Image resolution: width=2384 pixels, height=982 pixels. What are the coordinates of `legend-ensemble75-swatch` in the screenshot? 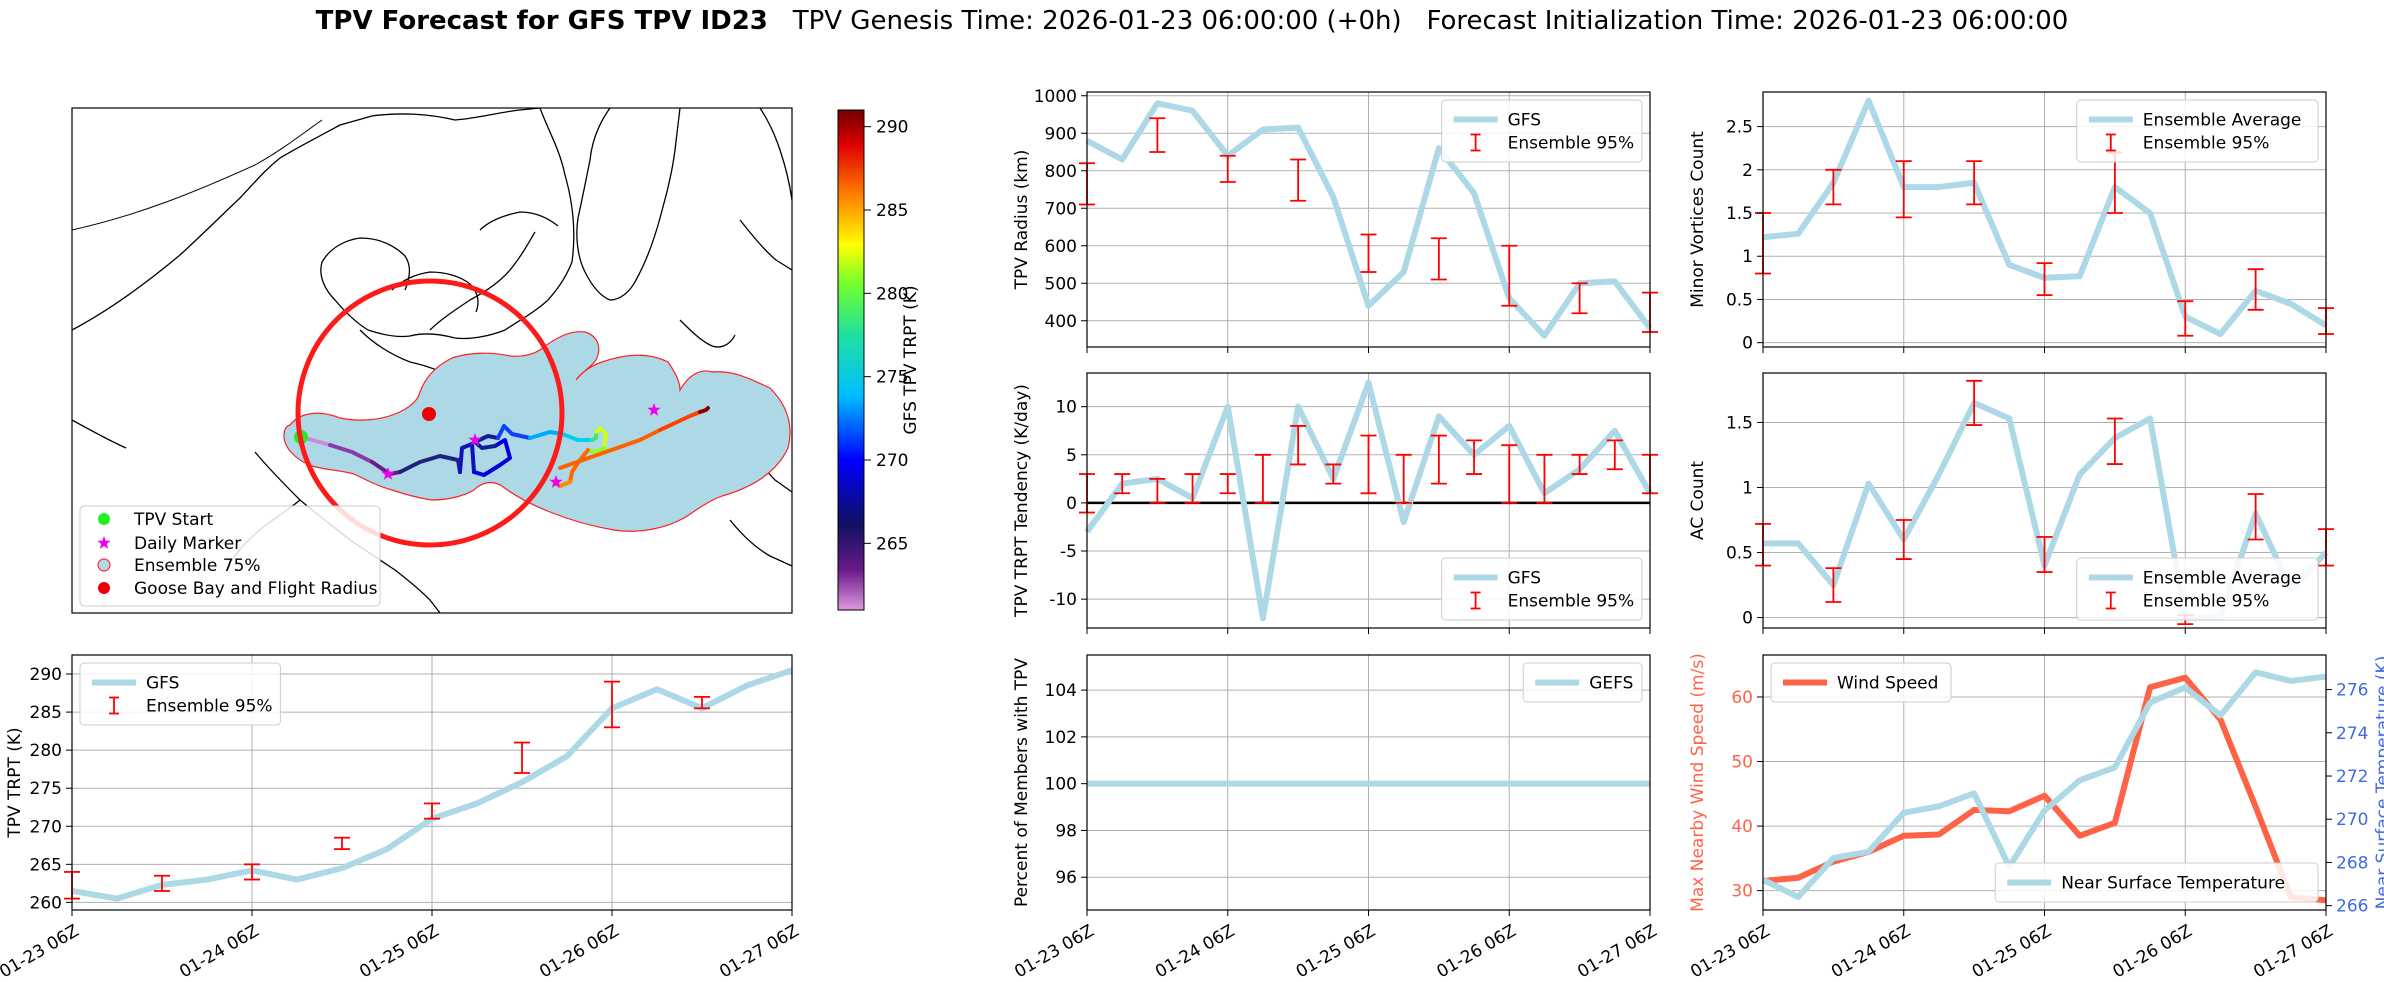 It's located at (104, 565).